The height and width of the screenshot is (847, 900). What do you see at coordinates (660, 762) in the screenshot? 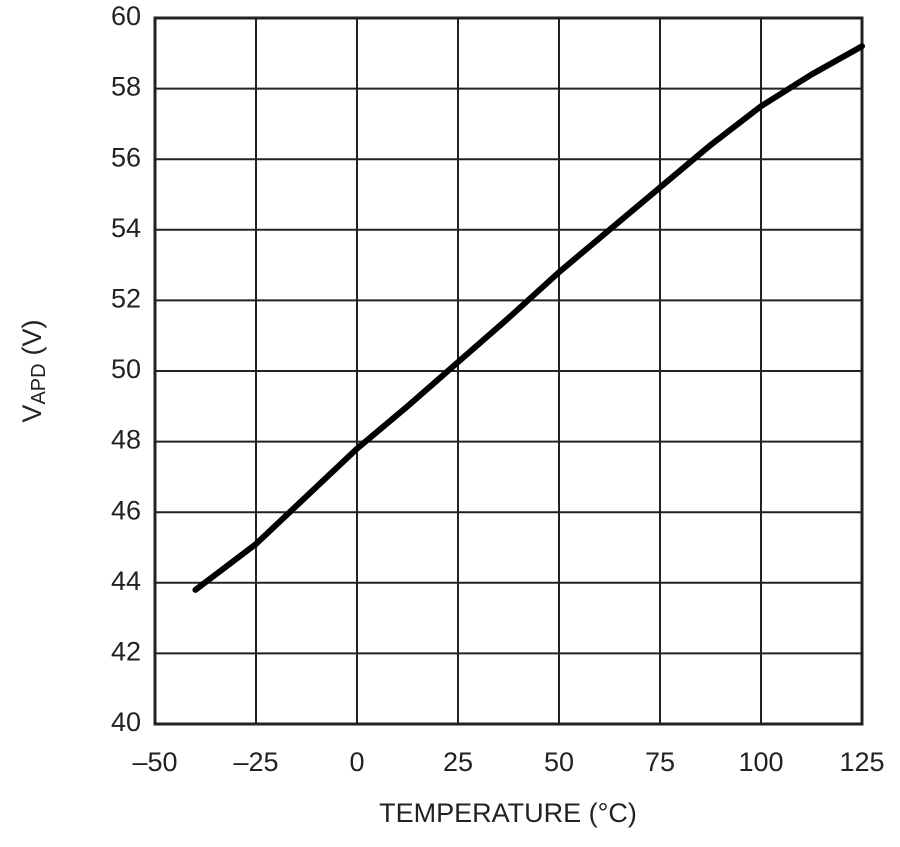
I see `x-tick-label: 75` at bounding box center [660, 762].